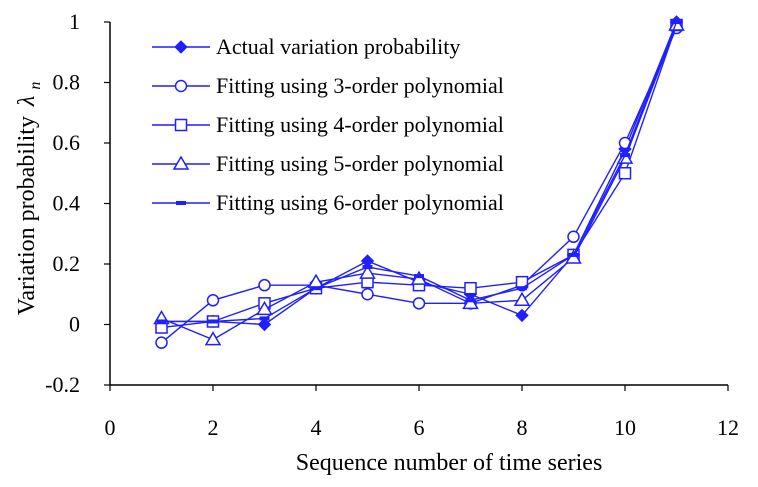  I want to click on y-tick-label: 0.4, so click(67, 203).